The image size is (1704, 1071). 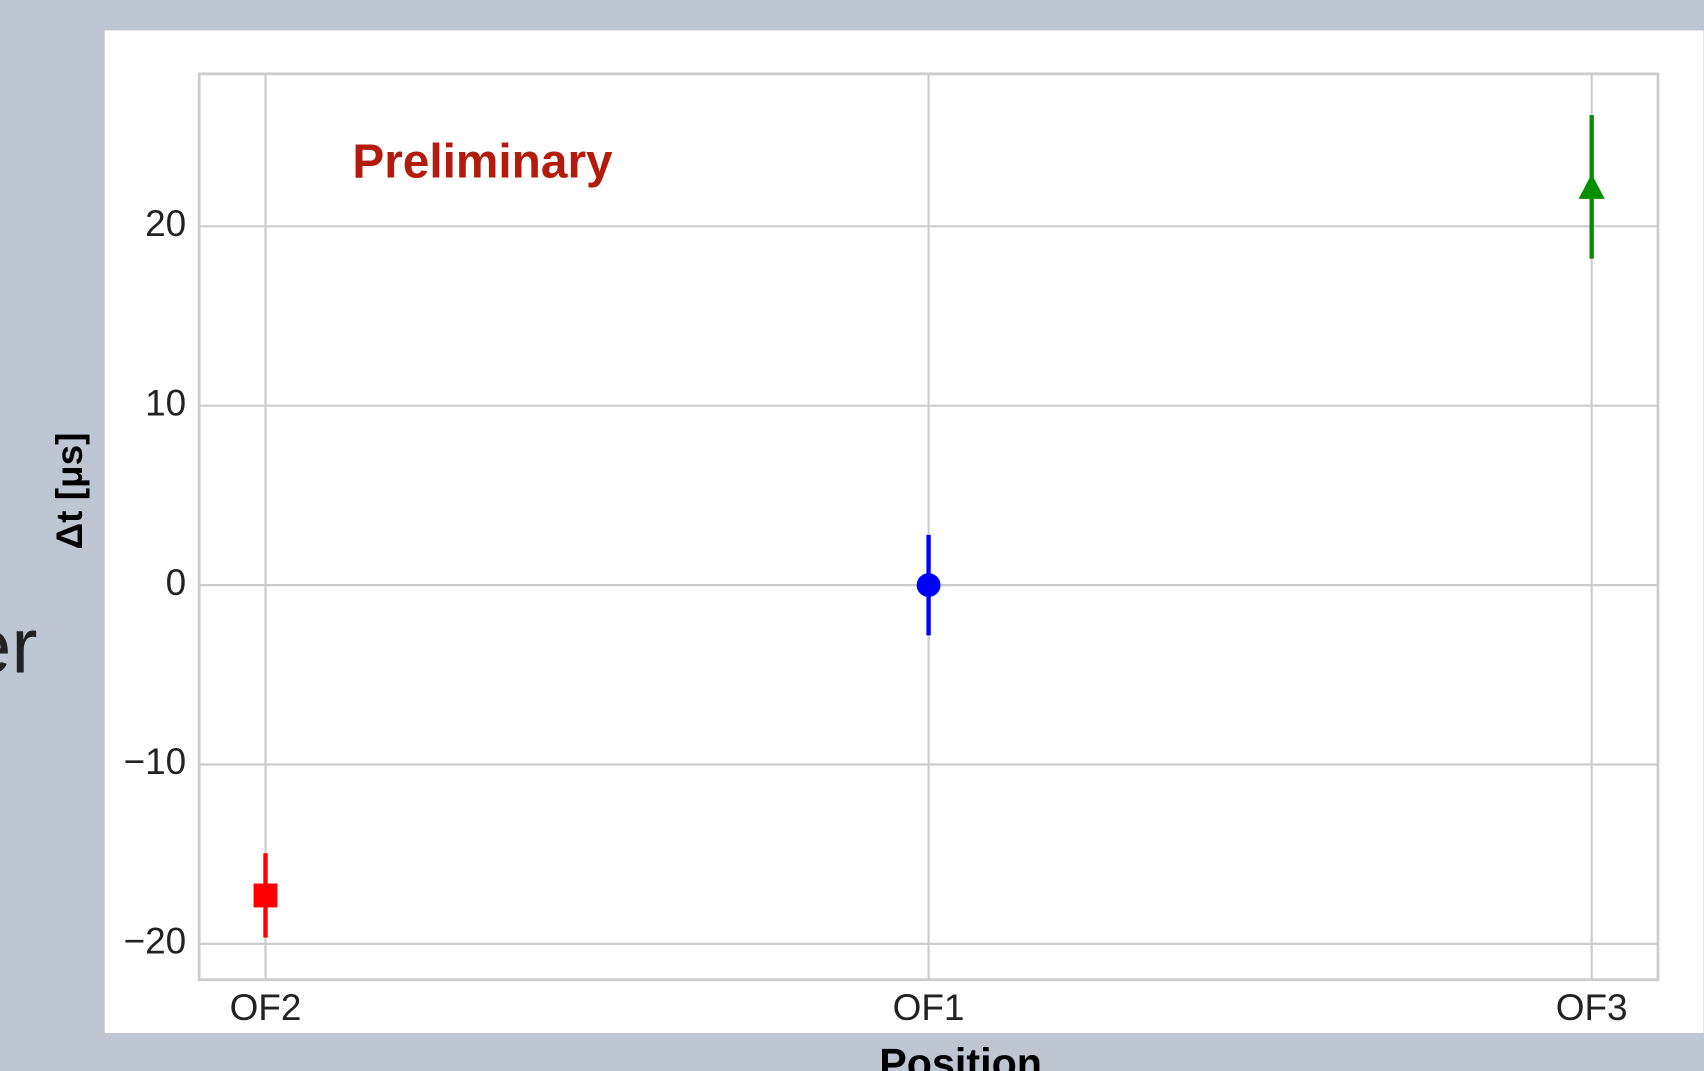 I want to click on slide-text: er, so click(x=18, y=645).